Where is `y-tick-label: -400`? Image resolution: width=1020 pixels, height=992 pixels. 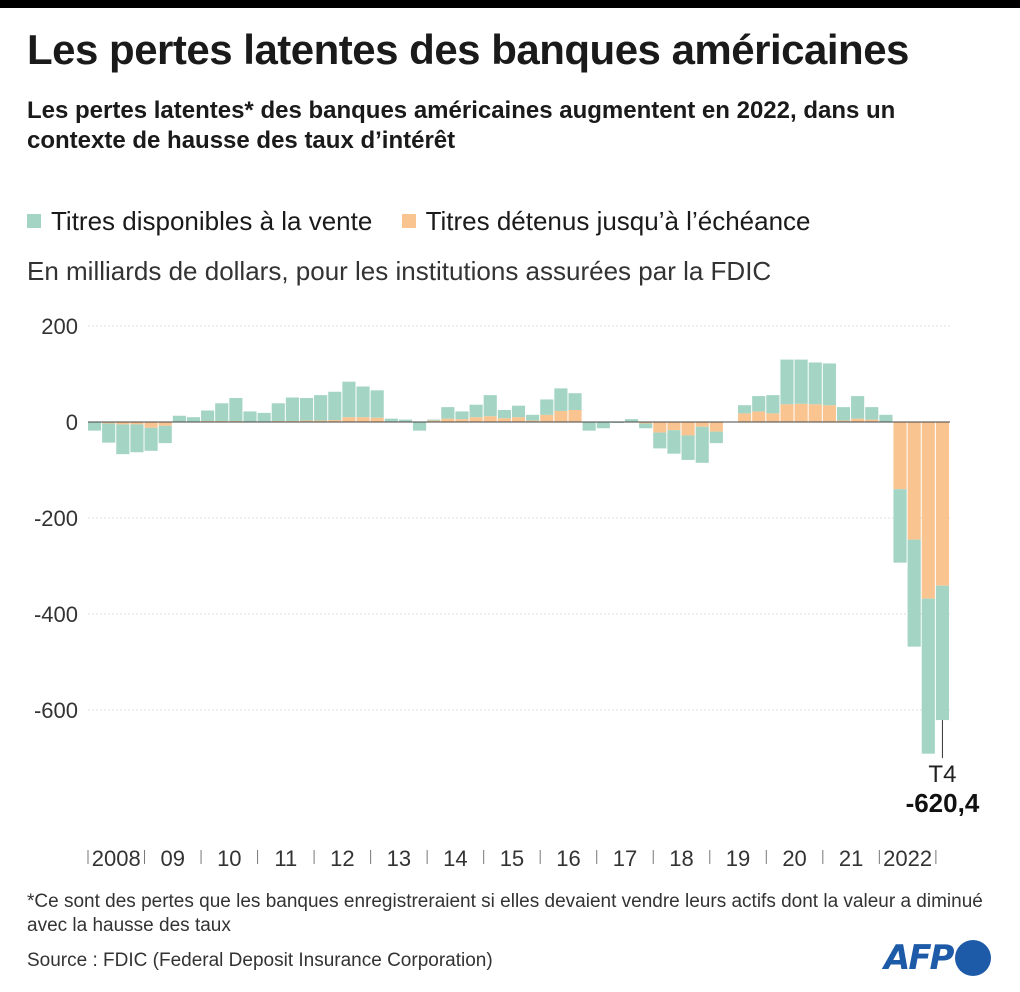 y-tick-label: -400 is located at coordinates (56, 614).